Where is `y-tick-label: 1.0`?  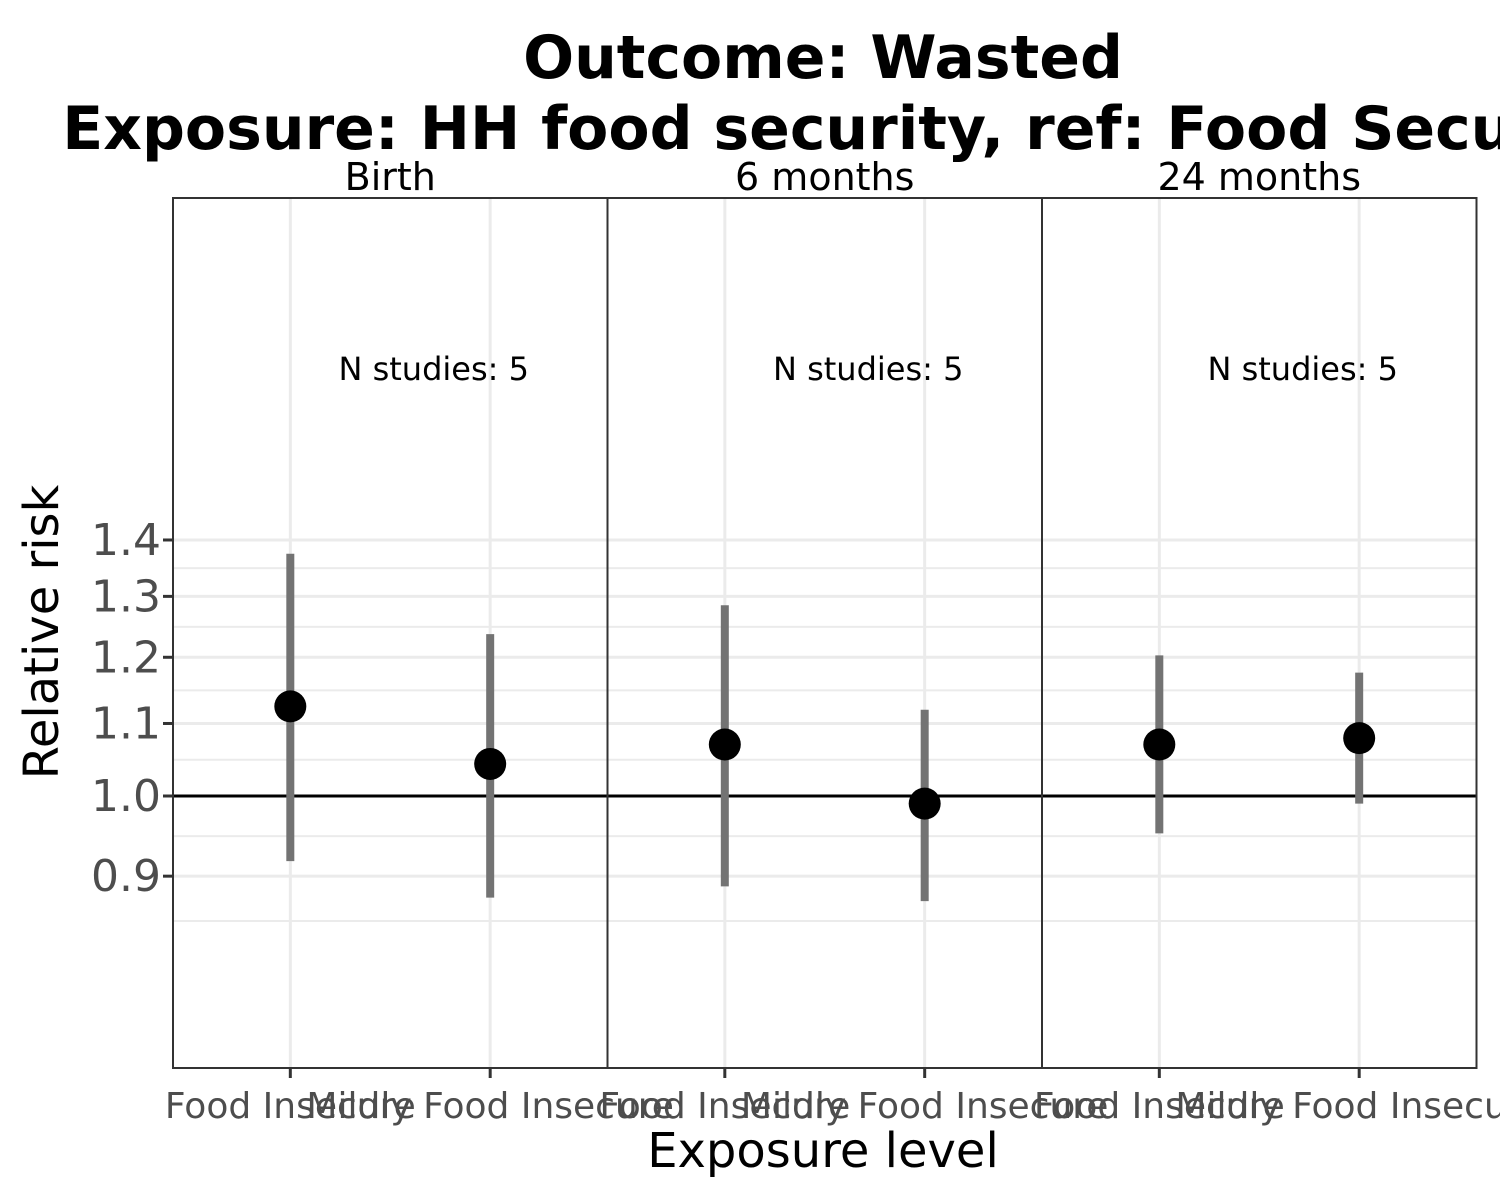
y-tick-label: 1.0 is located at coordinates (126, 796).